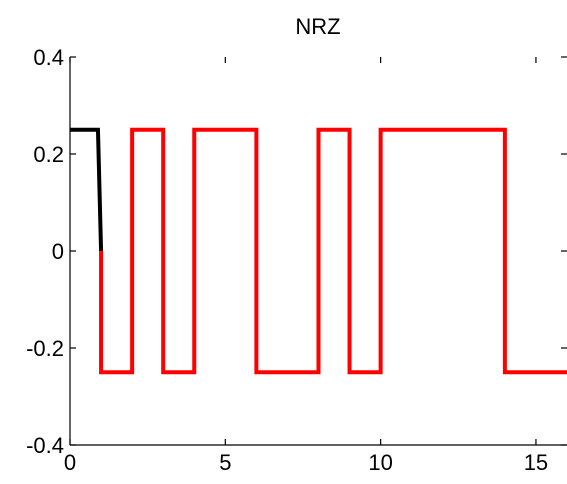 This screenshot has height=484, width=567. Describe the element at coordinates (70, 462) in the screenshot. I see `x-tick-label: 0` at that location.